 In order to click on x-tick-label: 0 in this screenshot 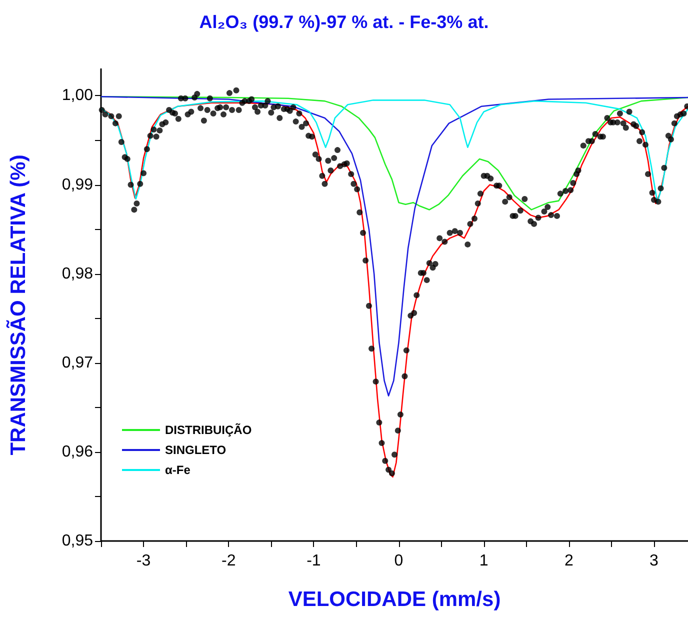, I will do `click(399, 561)`.